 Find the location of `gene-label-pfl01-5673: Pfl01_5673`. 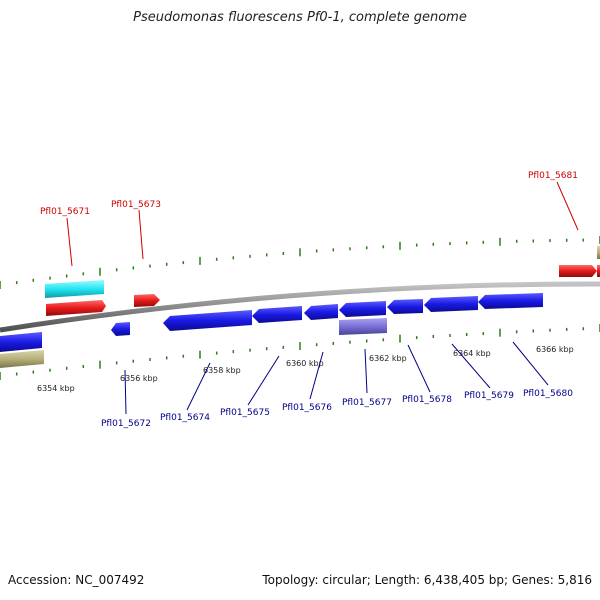

gene-label-pfl01-5673: Pfl01_5673 is located at coordinates (136, 205).